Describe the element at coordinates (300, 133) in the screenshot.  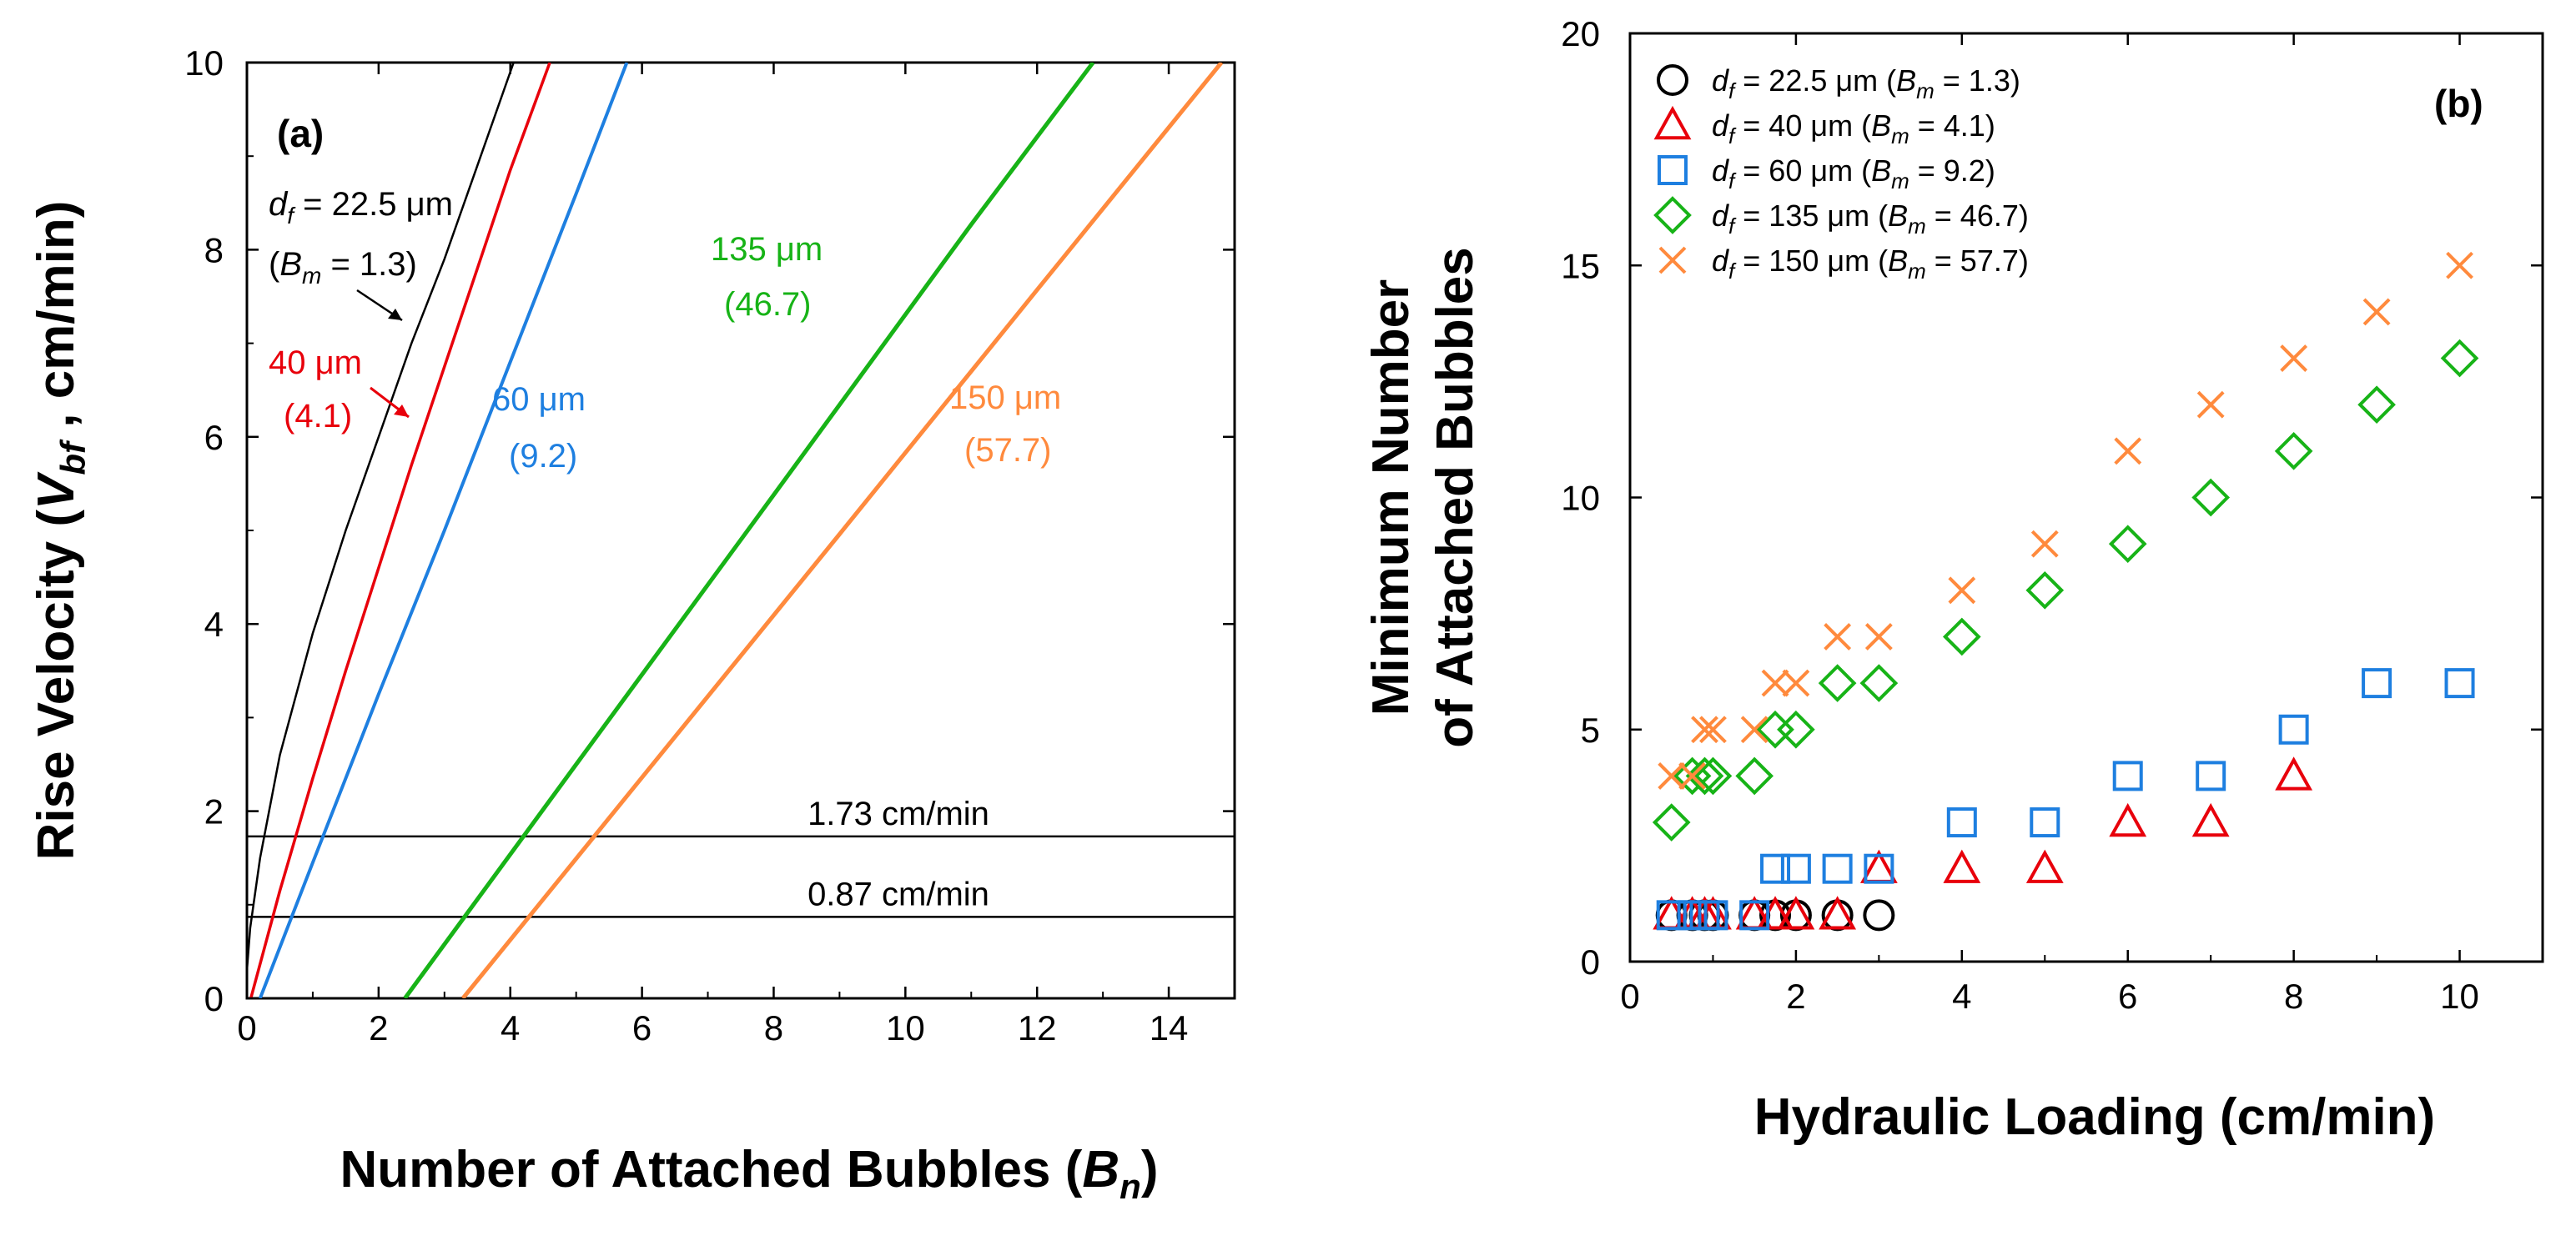
I see `panel-label-a: (a)` at that location.